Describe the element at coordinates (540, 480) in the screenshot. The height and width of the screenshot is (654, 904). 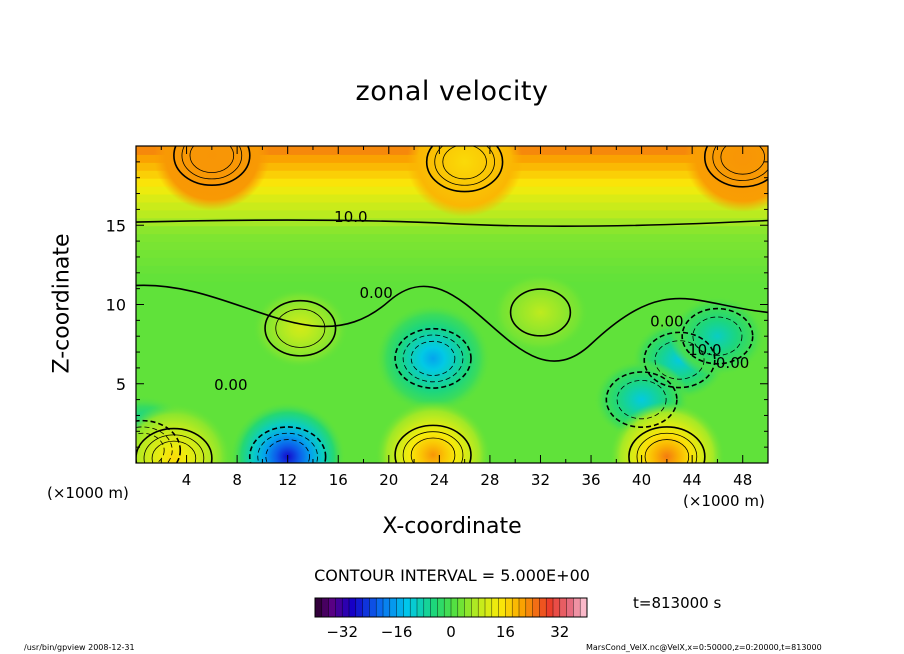
I see `x-tick-label: 32` at that location.